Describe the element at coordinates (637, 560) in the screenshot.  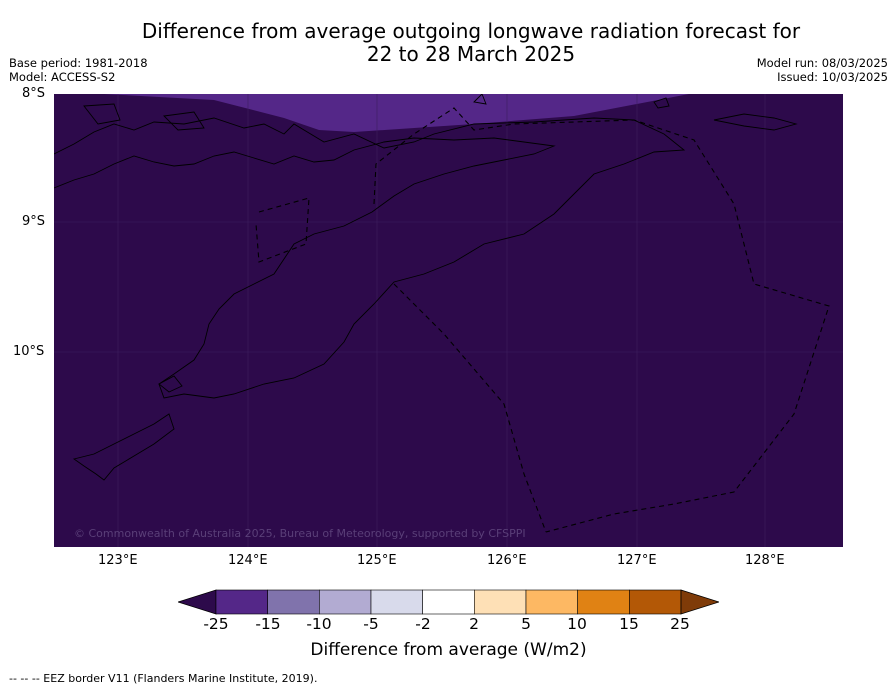
I see `lon-label-127e: 127°E` at that location.